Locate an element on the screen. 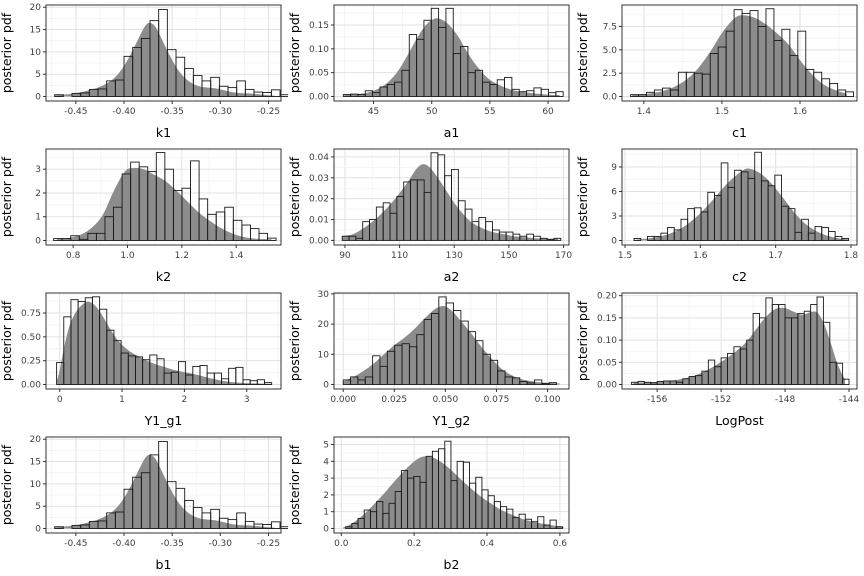 Image resolution: width=864 pixels, height=576 pixels. y-tick-label: 0.10 is located at coordinates (607, 341).